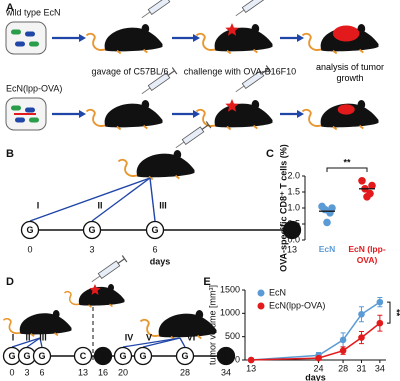 This screenshot has width=400, height=381. I want to click on x-tick-label: 24, so click(319, 368).